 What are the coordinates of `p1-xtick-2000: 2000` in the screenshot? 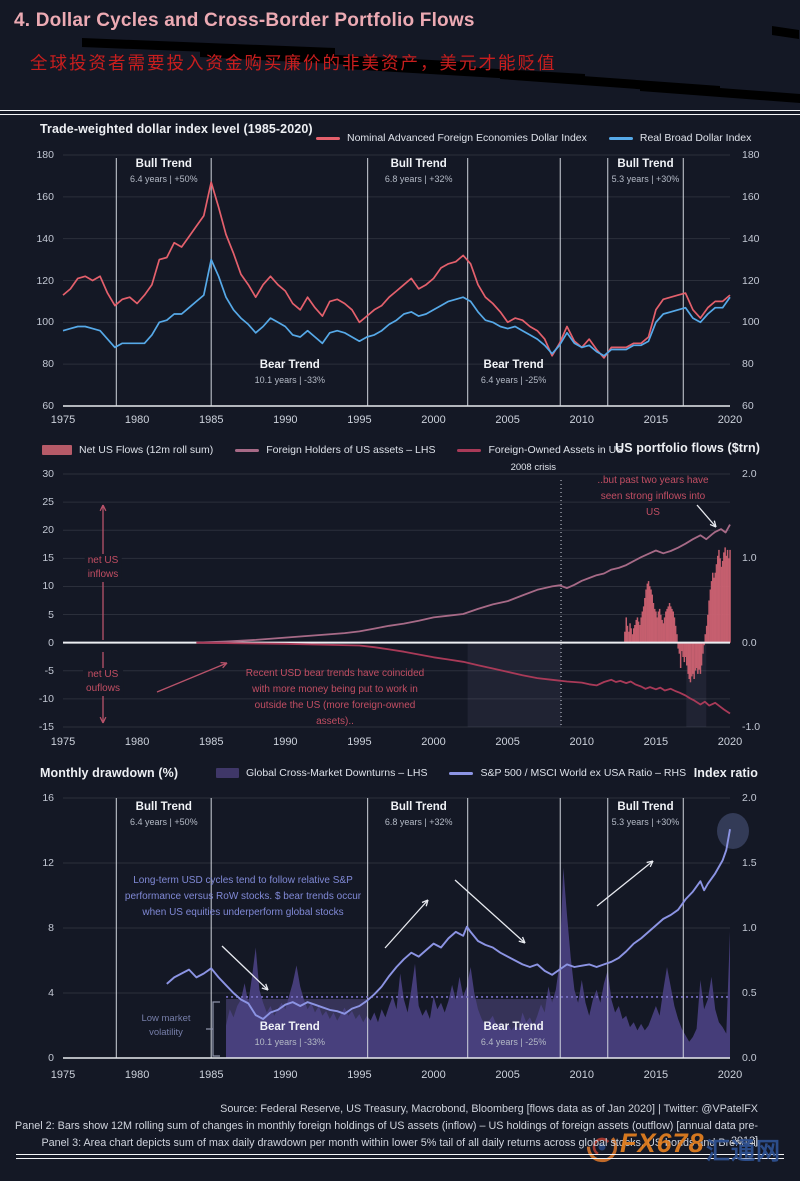 It's located at (433, 420).